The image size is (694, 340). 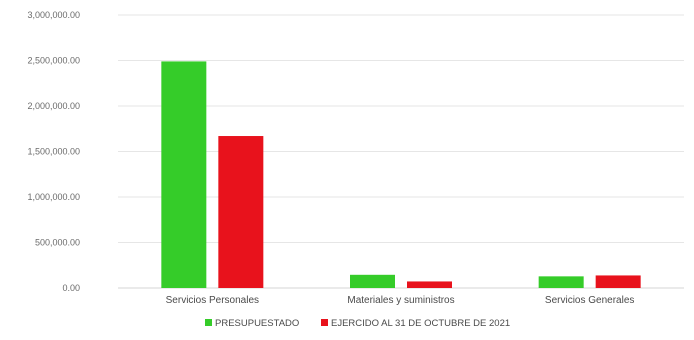 What do you see at coordinates (53, 106) in the screenshot?
I see `y-tick-label: 2,000,000.00` at bounding box center [53, 106].